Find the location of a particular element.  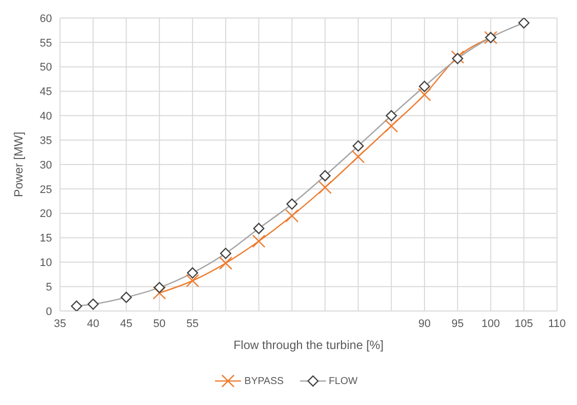

x-tick-label: 100 is located at coordinates (491, 324).